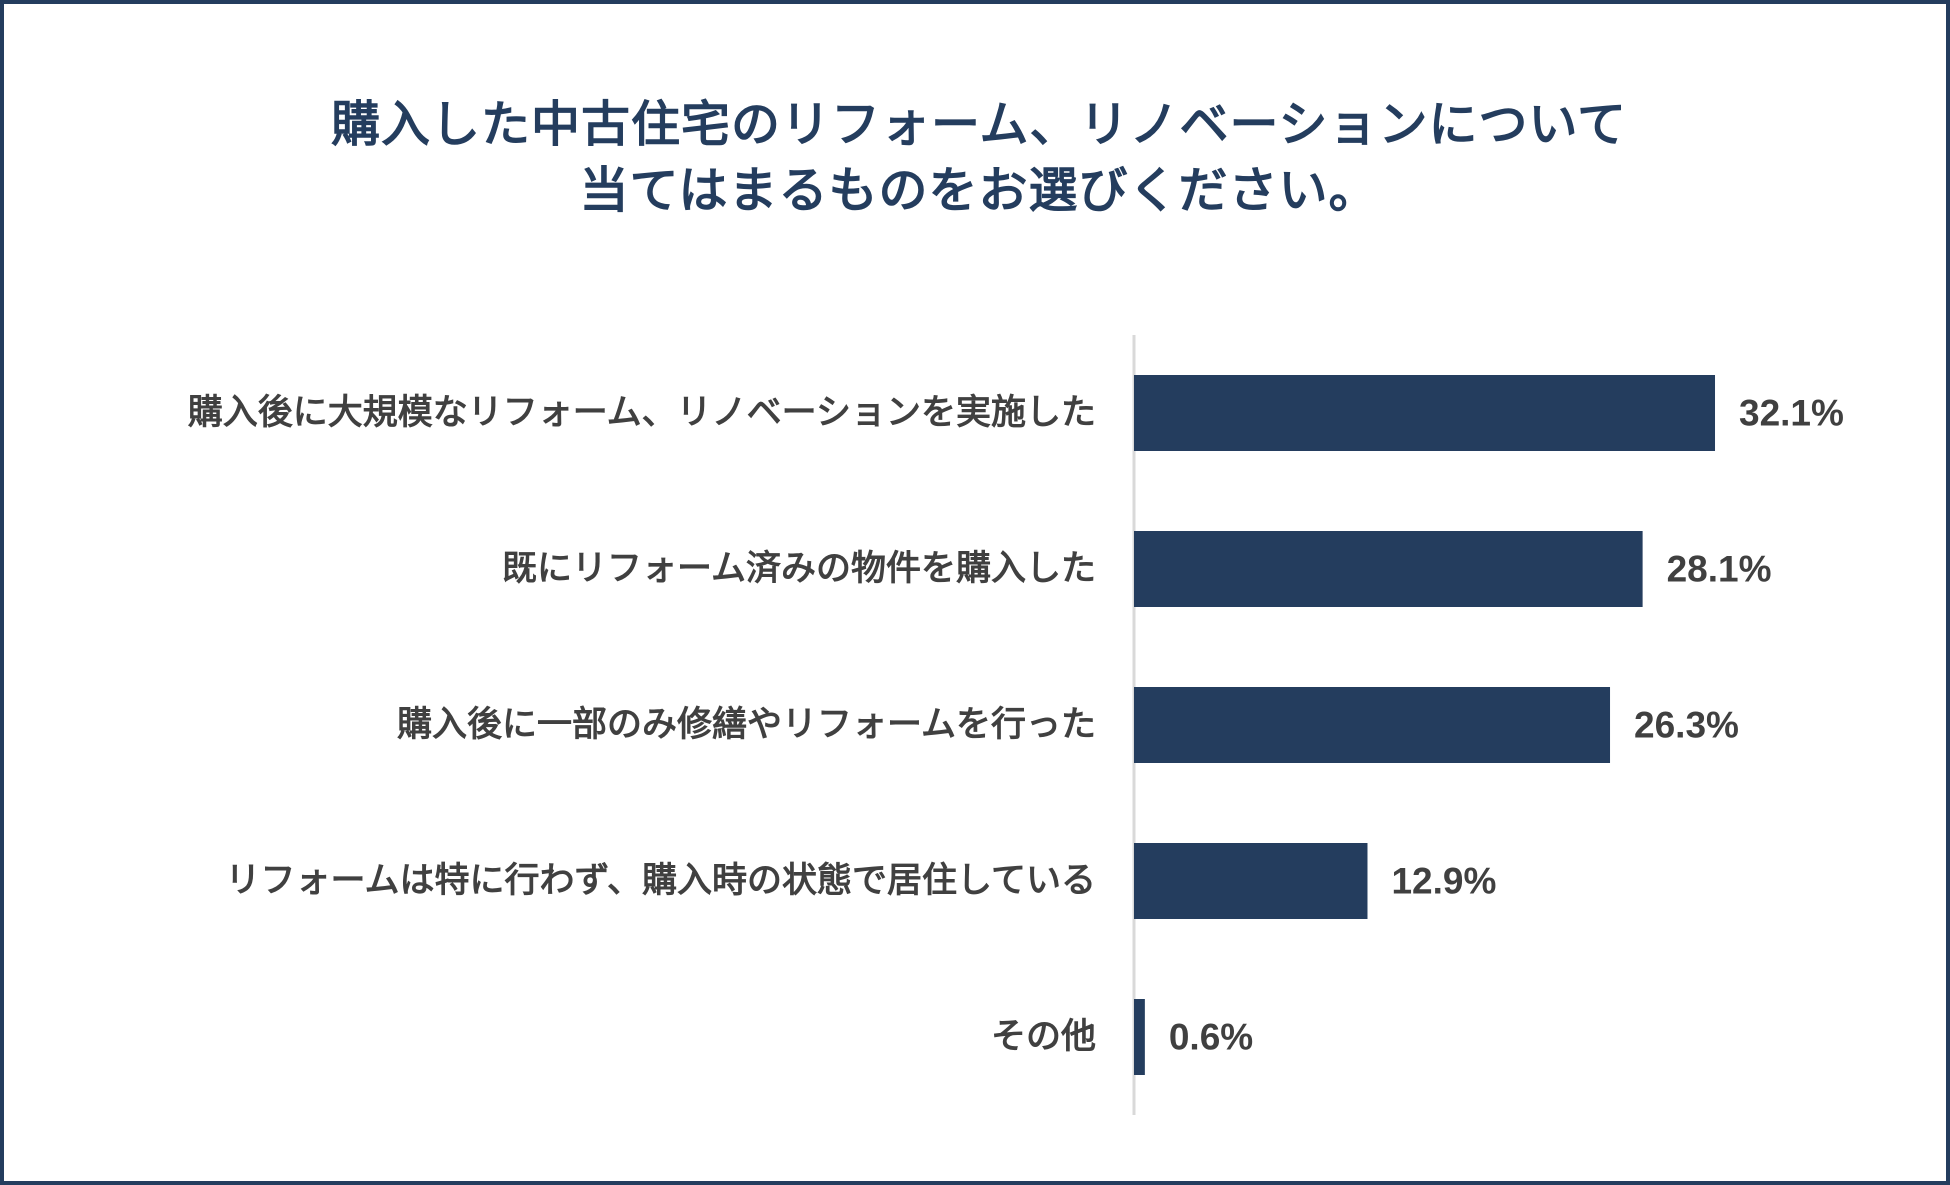 The width and height of the screenshot is (1950, 1185). Describe the element at coordinates (1686, 725) in the screenshot. I see `value-label-3: 26.3%` at that location.